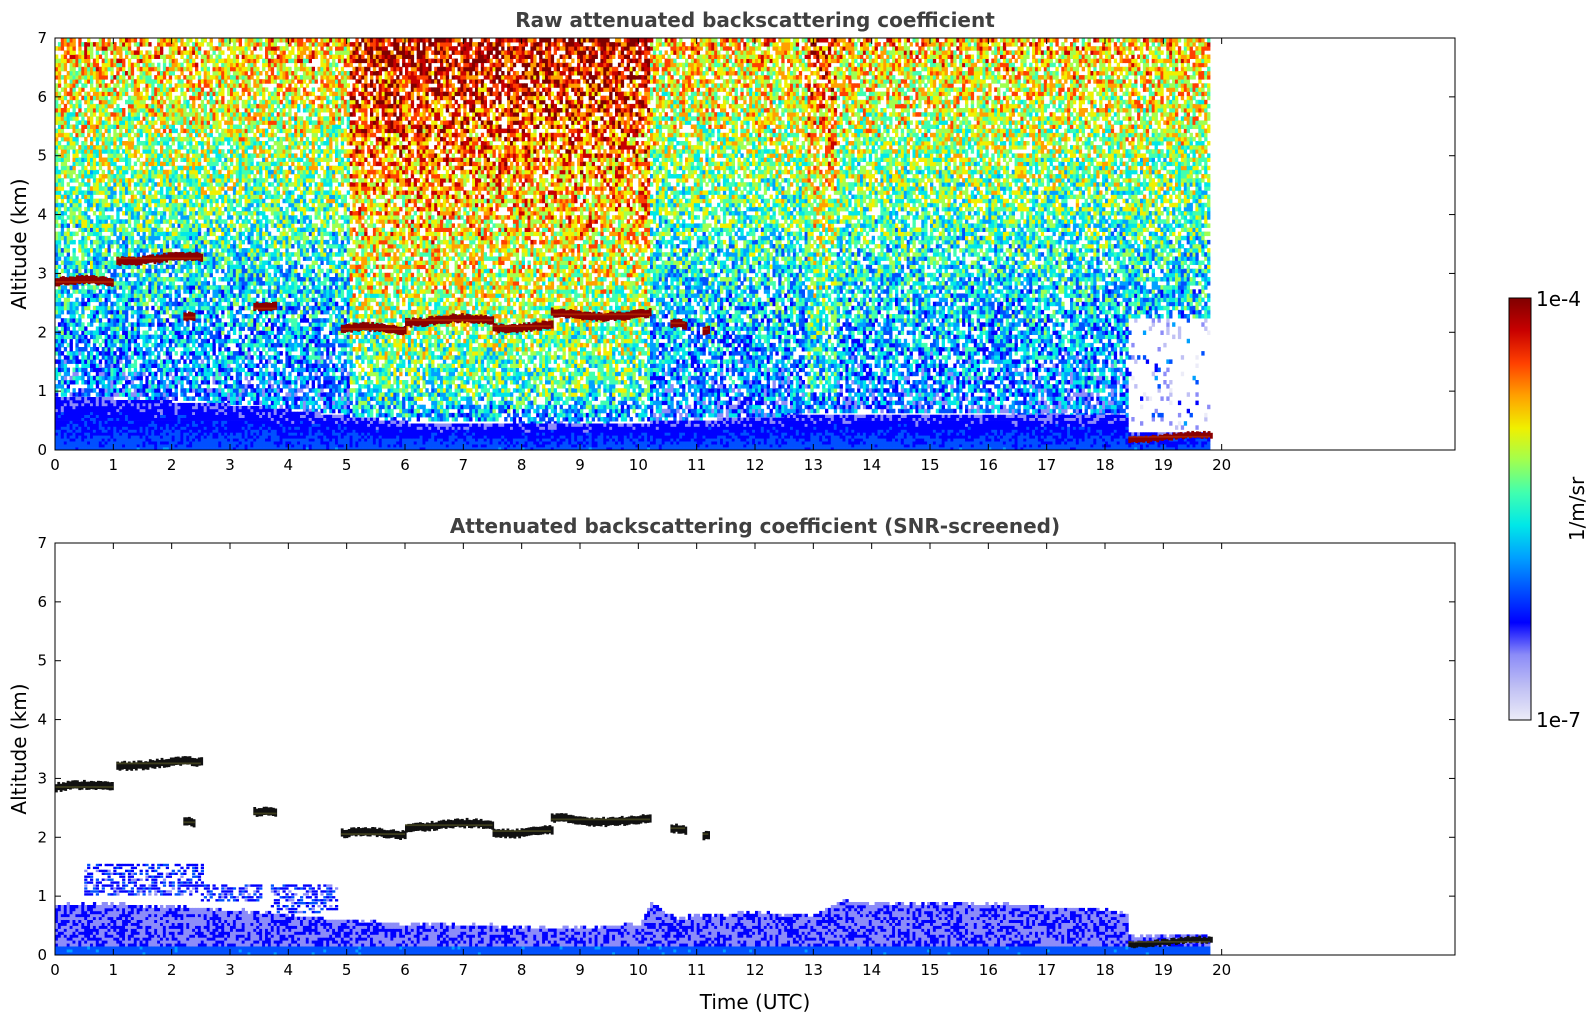  I want to click on x-axis-label: Time (UTC), so click(755, 1002).